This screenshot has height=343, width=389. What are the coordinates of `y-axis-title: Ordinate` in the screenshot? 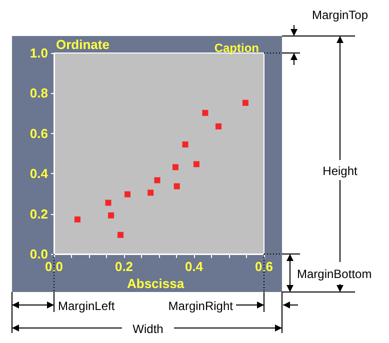 It's located at (83, 44).